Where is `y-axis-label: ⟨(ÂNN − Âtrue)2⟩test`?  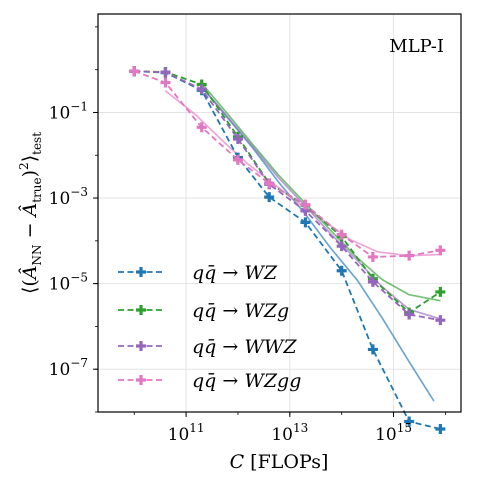
y-axis-label: ⟨(ÂNN − Âtrue)2⟩test is located at coordinates (30, 213).